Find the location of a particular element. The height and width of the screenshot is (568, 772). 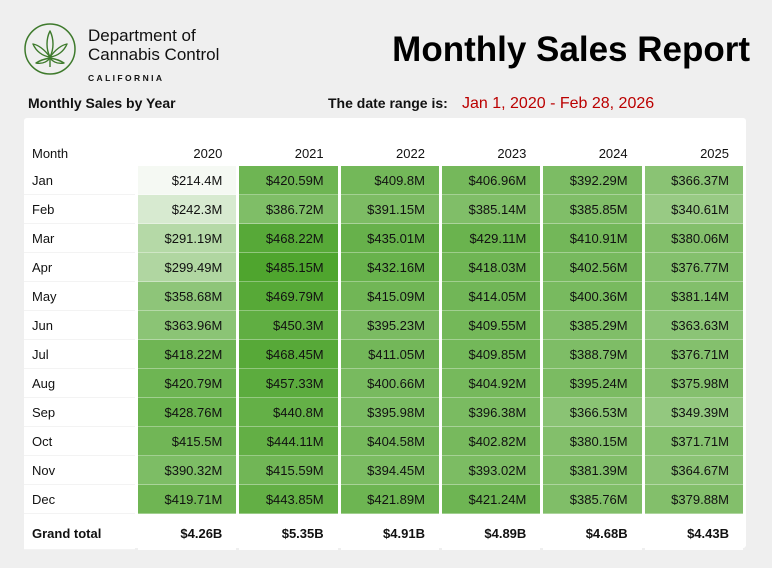

sales-cell: $381.39M is located at coordinates (592, 470).